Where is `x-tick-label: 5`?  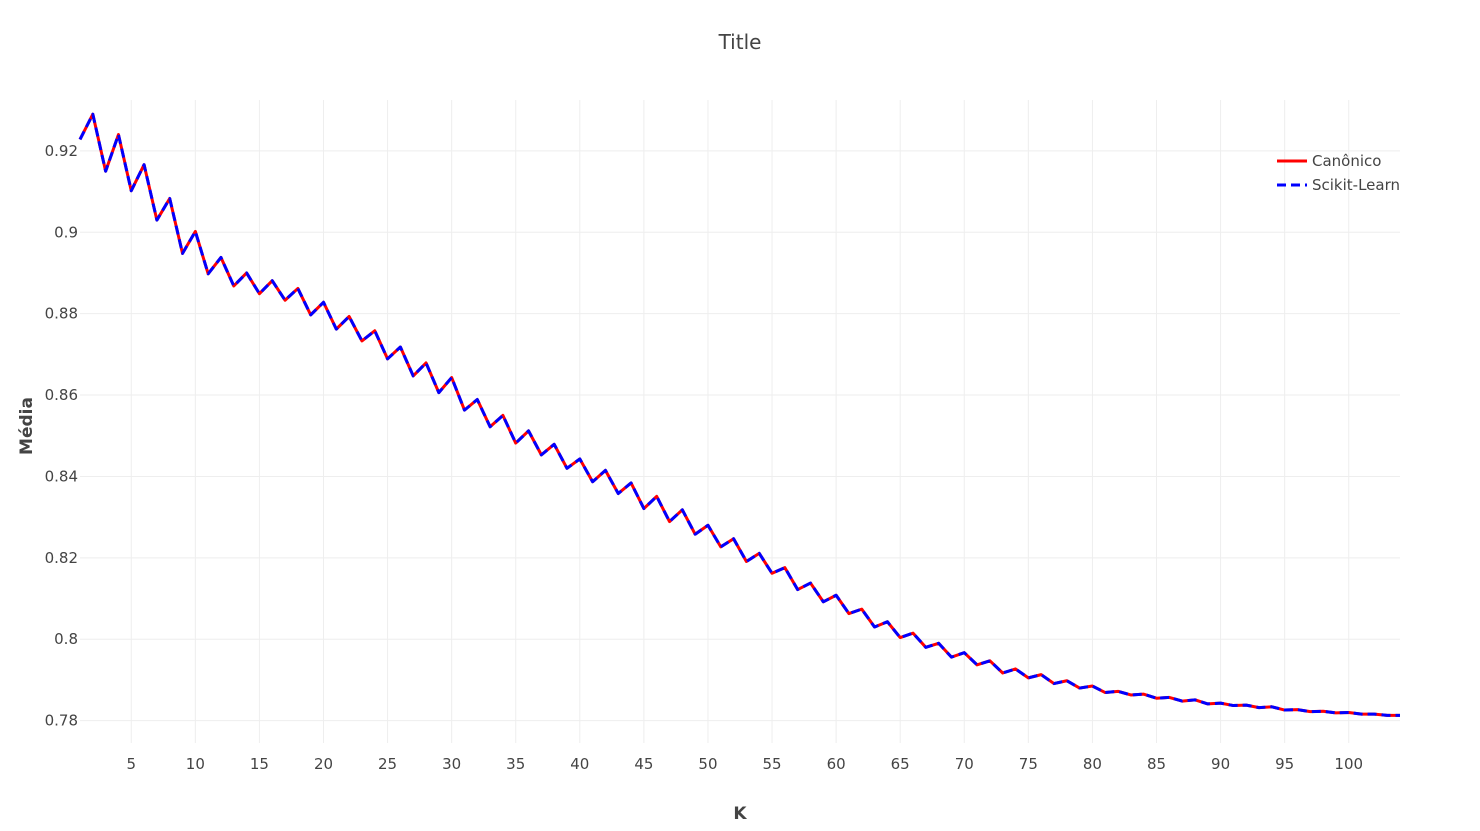
x-tick-label: 5 is located at coordinates (131, 764).